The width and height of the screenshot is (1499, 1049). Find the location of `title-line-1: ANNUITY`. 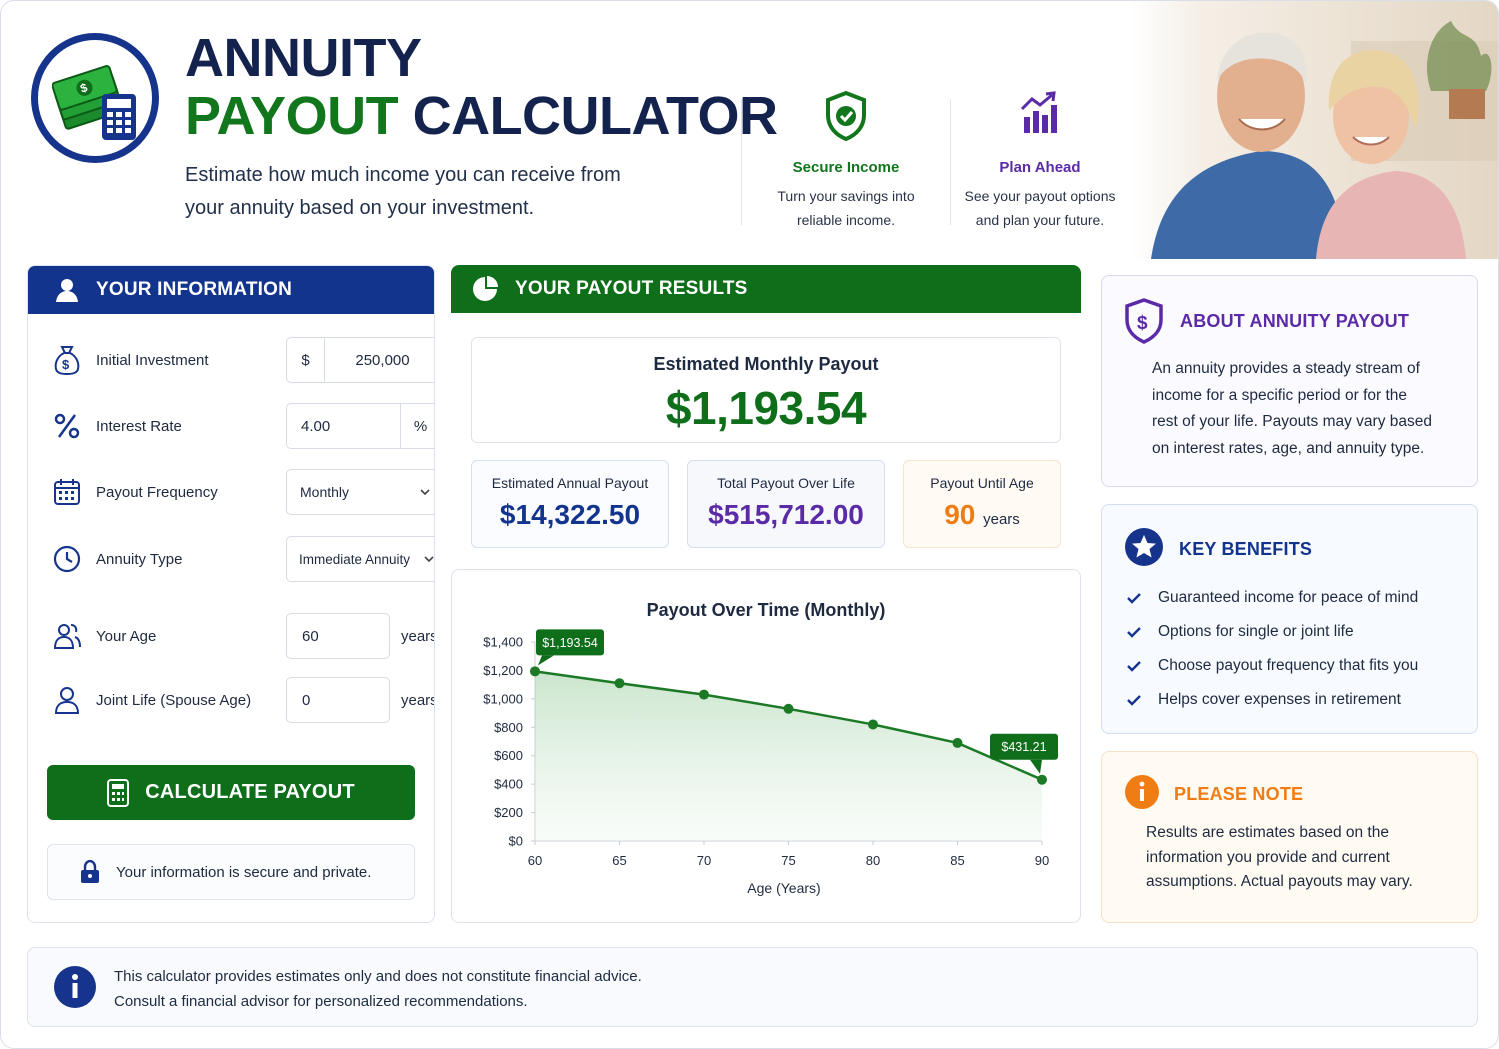

title-line-1: ANNUITY is located at coordinates (303, 58).